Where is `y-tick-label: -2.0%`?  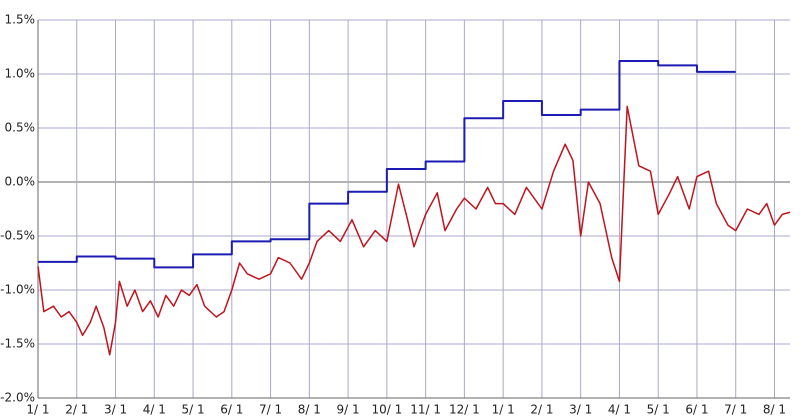 y-tick-label: -2.0% is located at coordinates (17, 398).